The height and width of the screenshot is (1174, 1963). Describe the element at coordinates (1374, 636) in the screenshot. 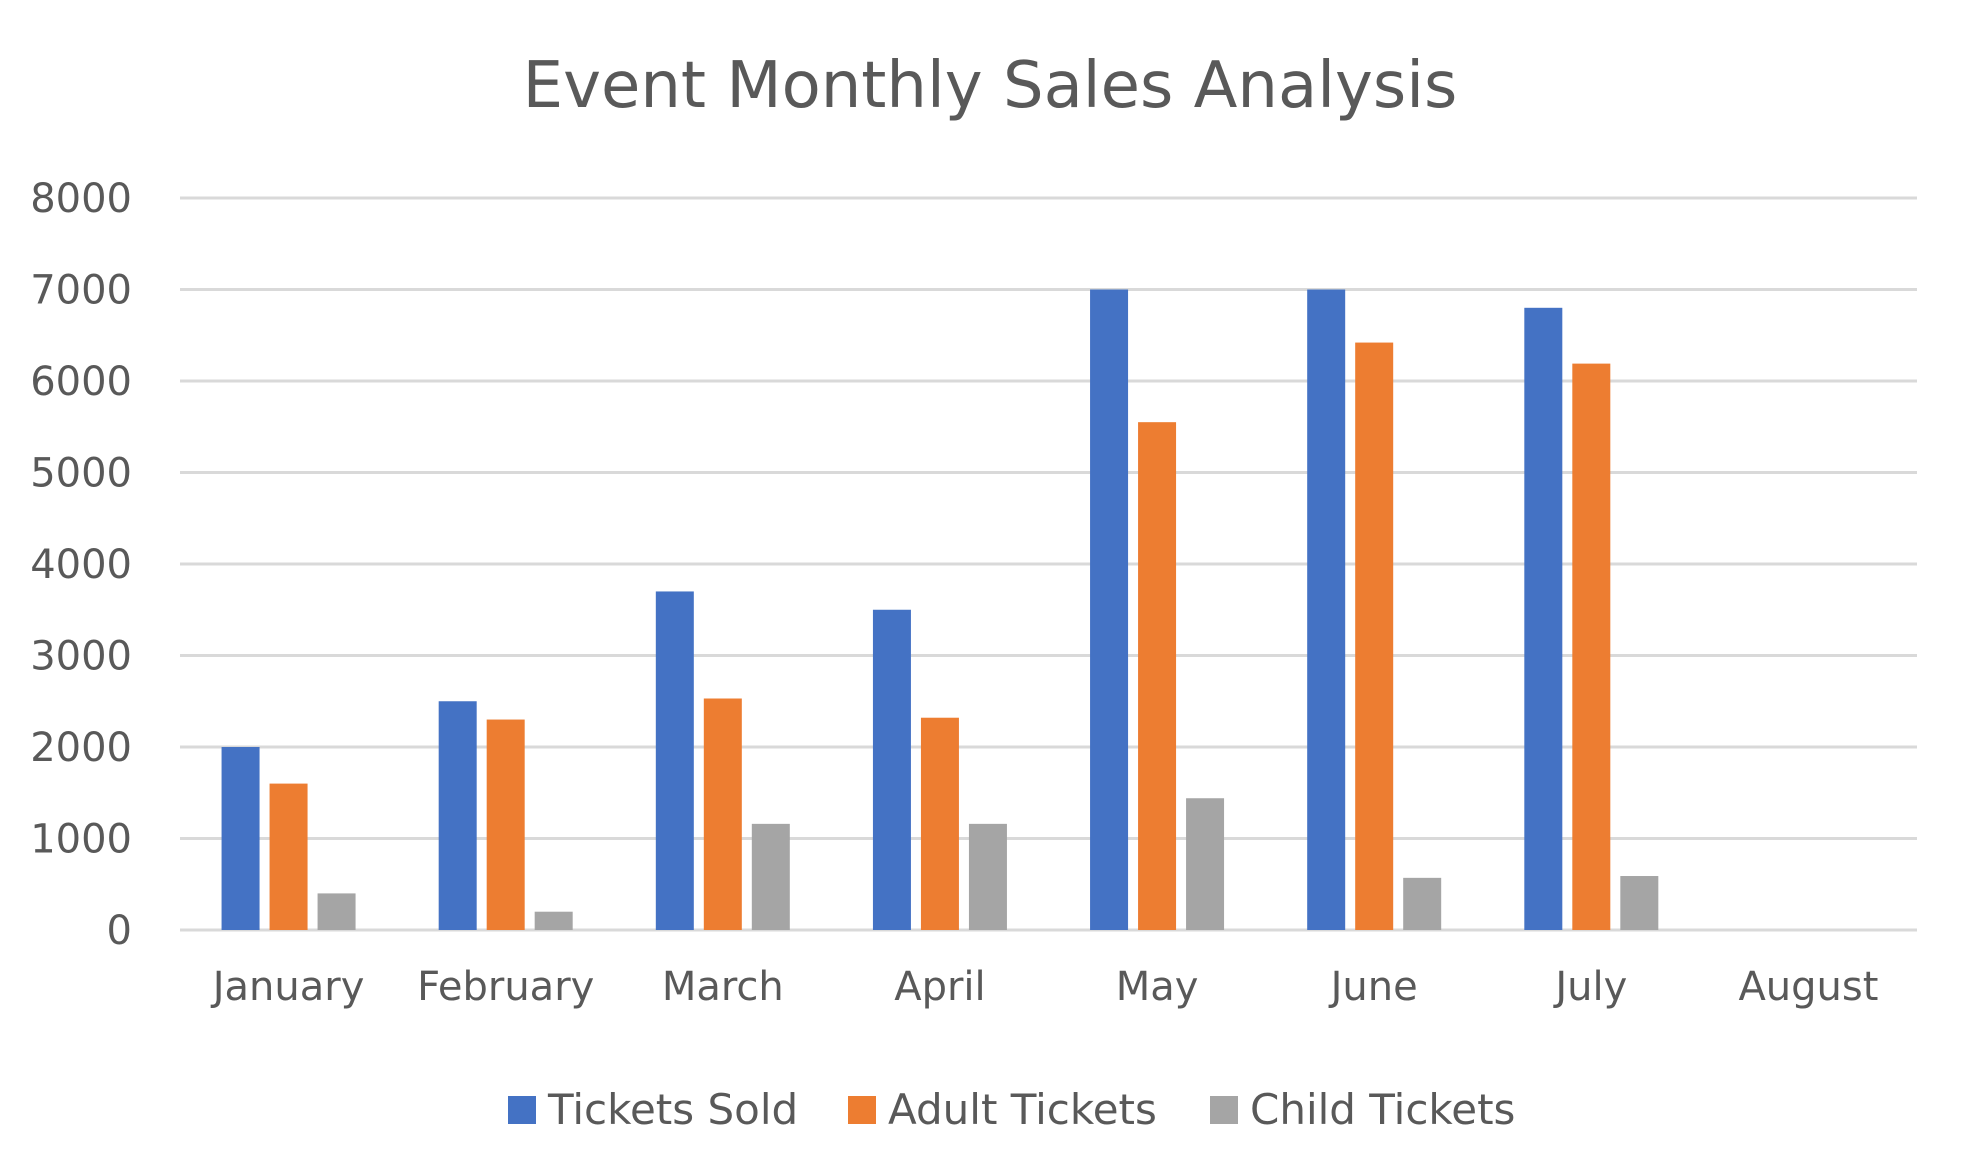

I see `bar-adult-tickets-june` at that location.